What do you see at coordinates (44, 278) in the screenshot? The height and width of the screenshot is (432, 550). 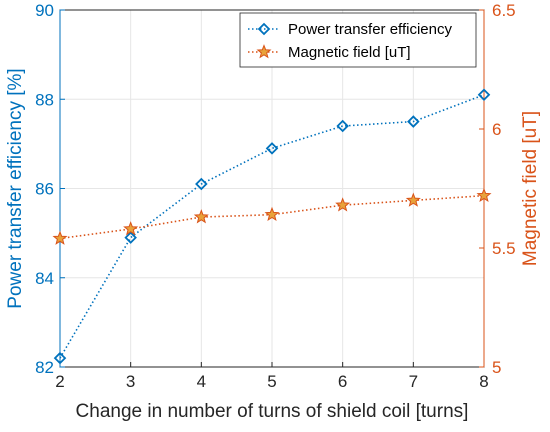 I see `left-y-tick-label: 84` at bounding box center [44, 278].